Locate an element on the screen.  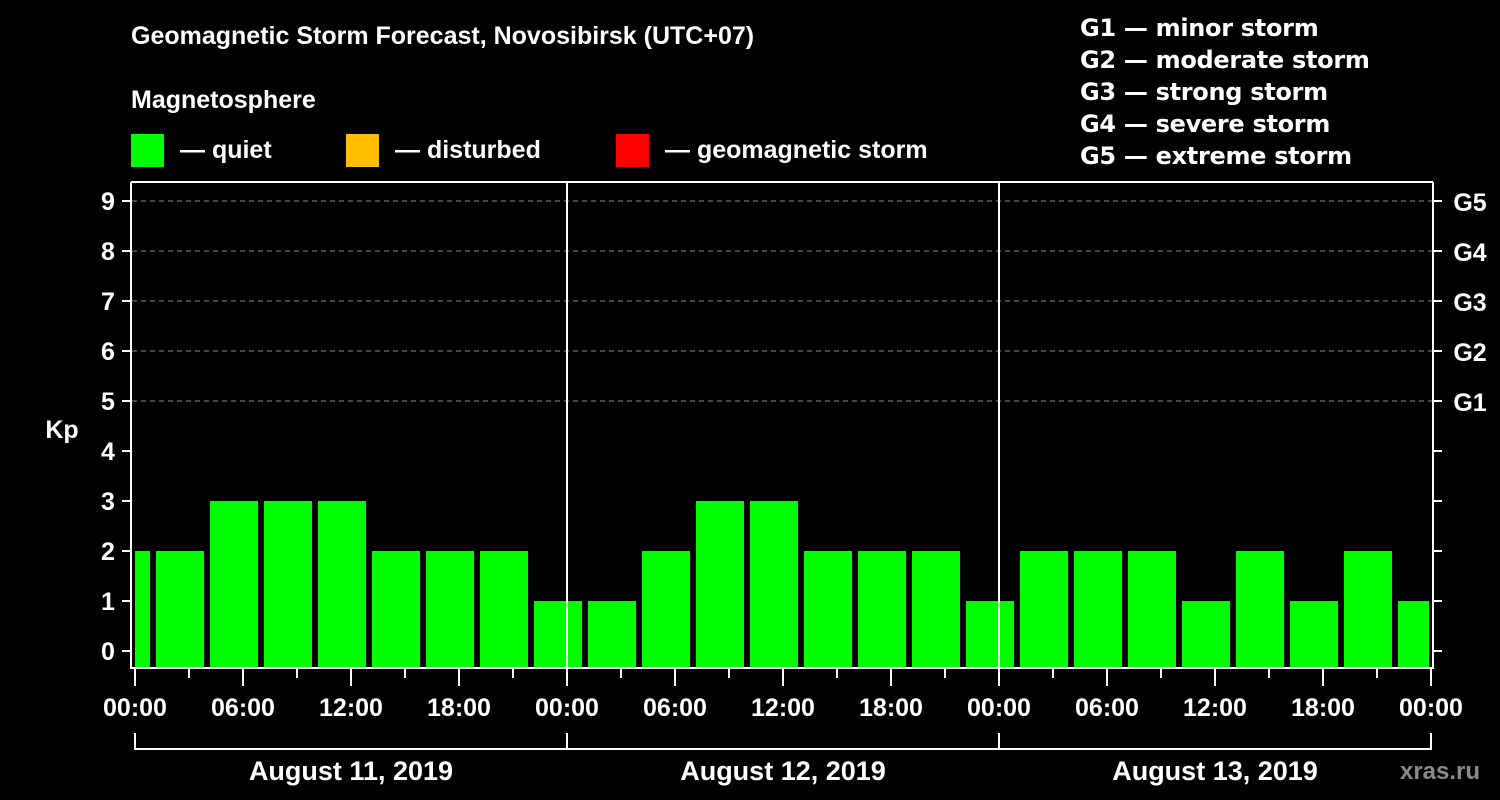
date-label: August 12, 2019 is located at coordinates (783, 771).